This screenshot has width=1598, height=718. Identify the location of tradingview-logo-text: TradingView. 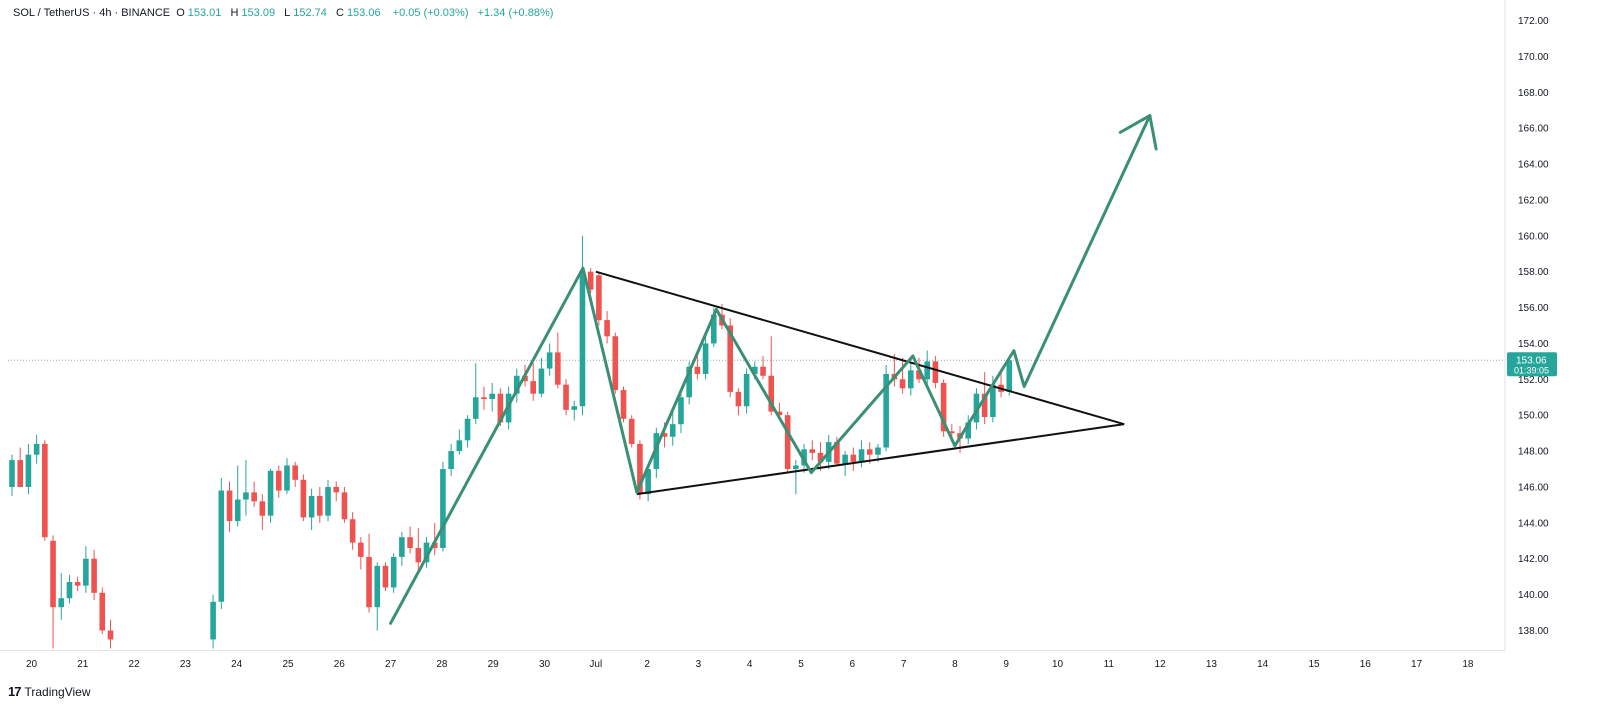
(57, 691).